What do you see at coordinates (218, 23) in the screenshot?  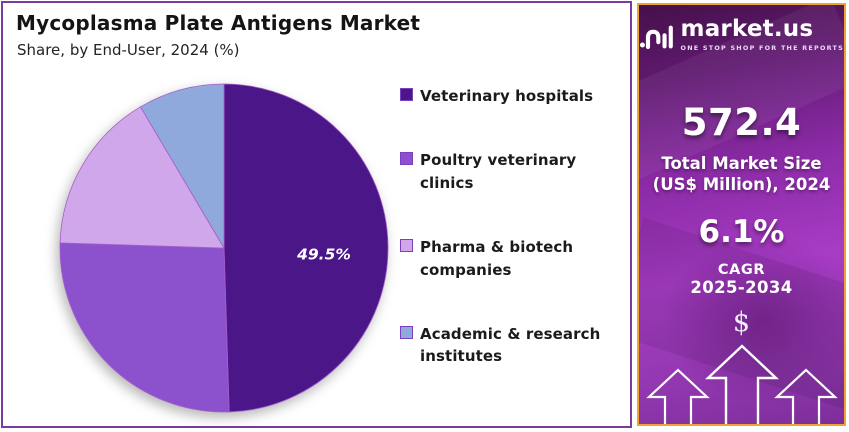 I see `page-title: Mycoplasma Plate Antigens Market` at bounding box center [218, 23].